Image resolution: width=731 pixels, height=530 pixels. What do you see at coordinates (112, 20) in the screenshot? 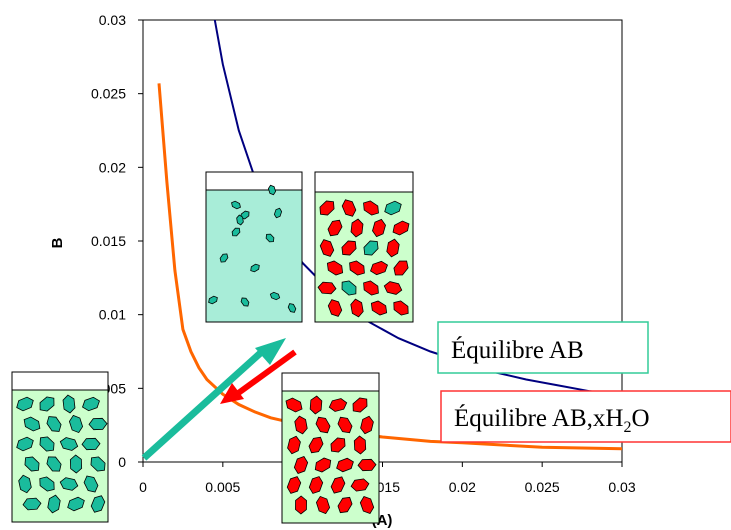
I see `y-tick-label: 0.03` at bounding box center [112, 20].